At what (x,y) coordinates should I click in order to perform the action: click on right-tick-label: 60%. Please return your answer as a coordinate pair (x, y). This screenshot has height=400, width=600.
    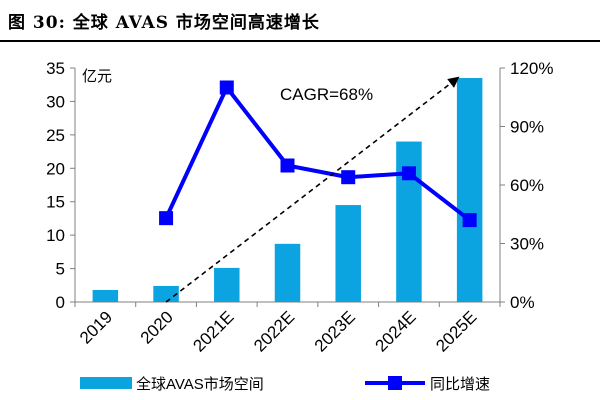
    Looking at the image, I should click on (527, 185).